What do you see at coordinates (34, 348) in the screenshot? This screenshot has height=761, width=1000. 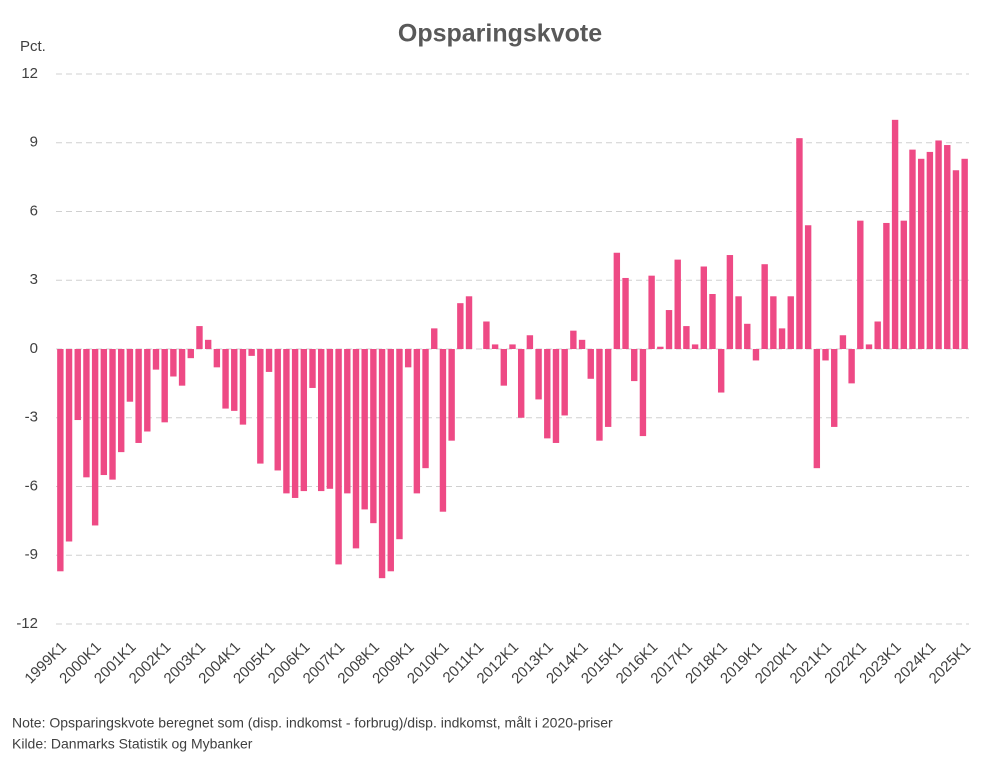 I see `y-tick-label: 0` at bounding box center [34, 348].